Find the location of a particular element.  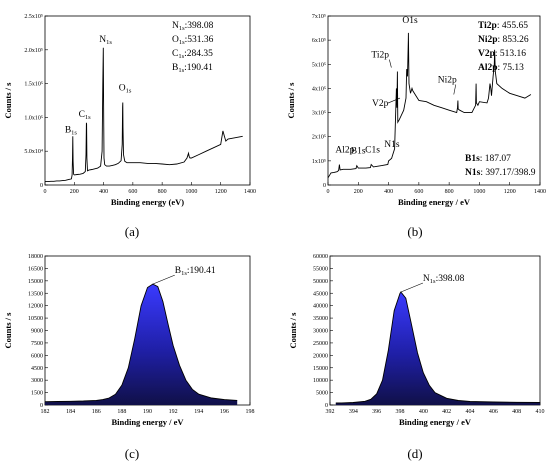

y-tick-label: 10000 is located at coordinates (320, 381).